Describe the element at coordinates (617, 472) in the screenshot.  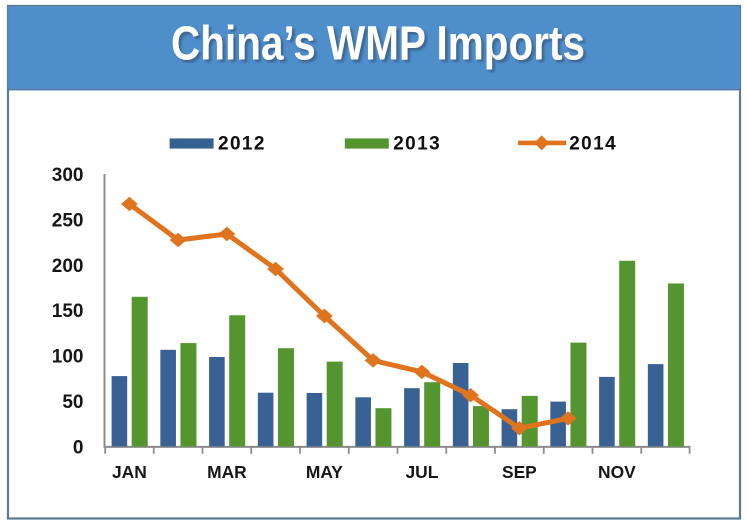
I see `svg-text: NOV` at that location.